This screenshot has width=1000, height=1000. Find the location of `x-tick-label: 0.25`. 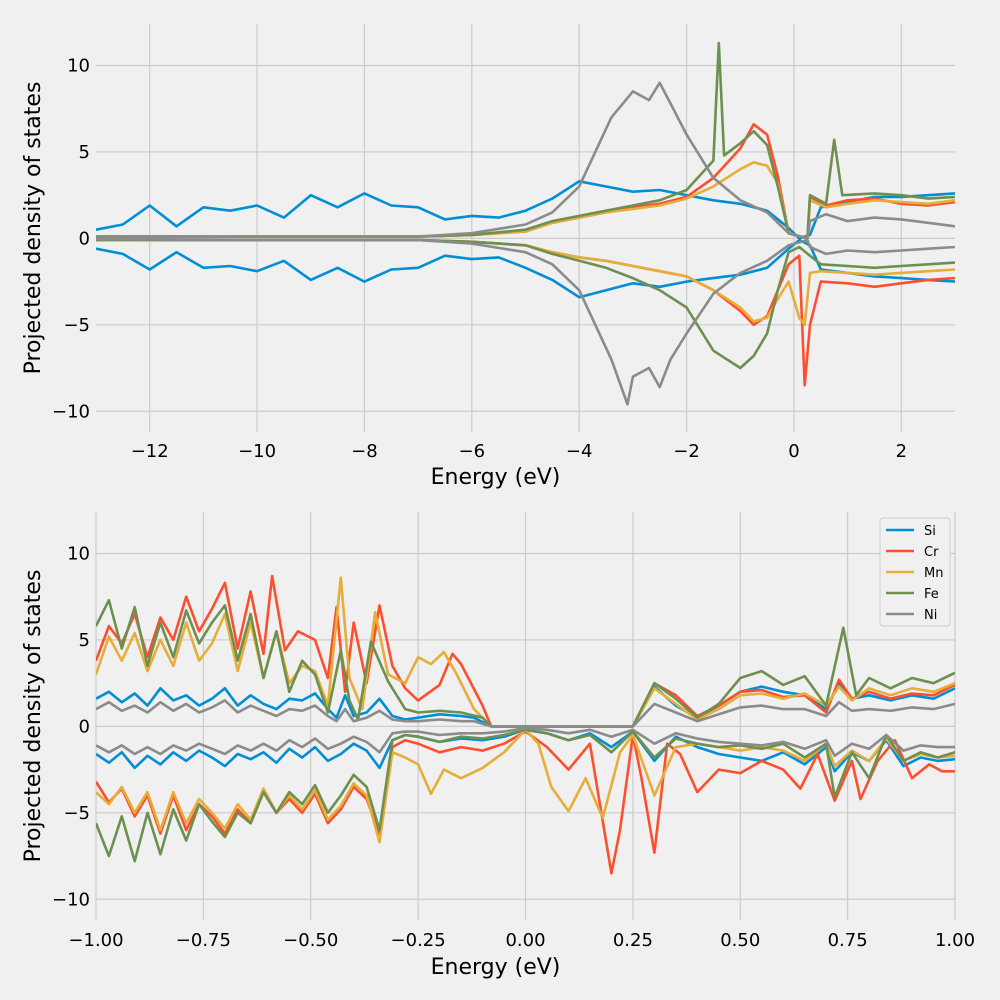

x-tick-label: 0.25 is located at coordinates (633, 940).